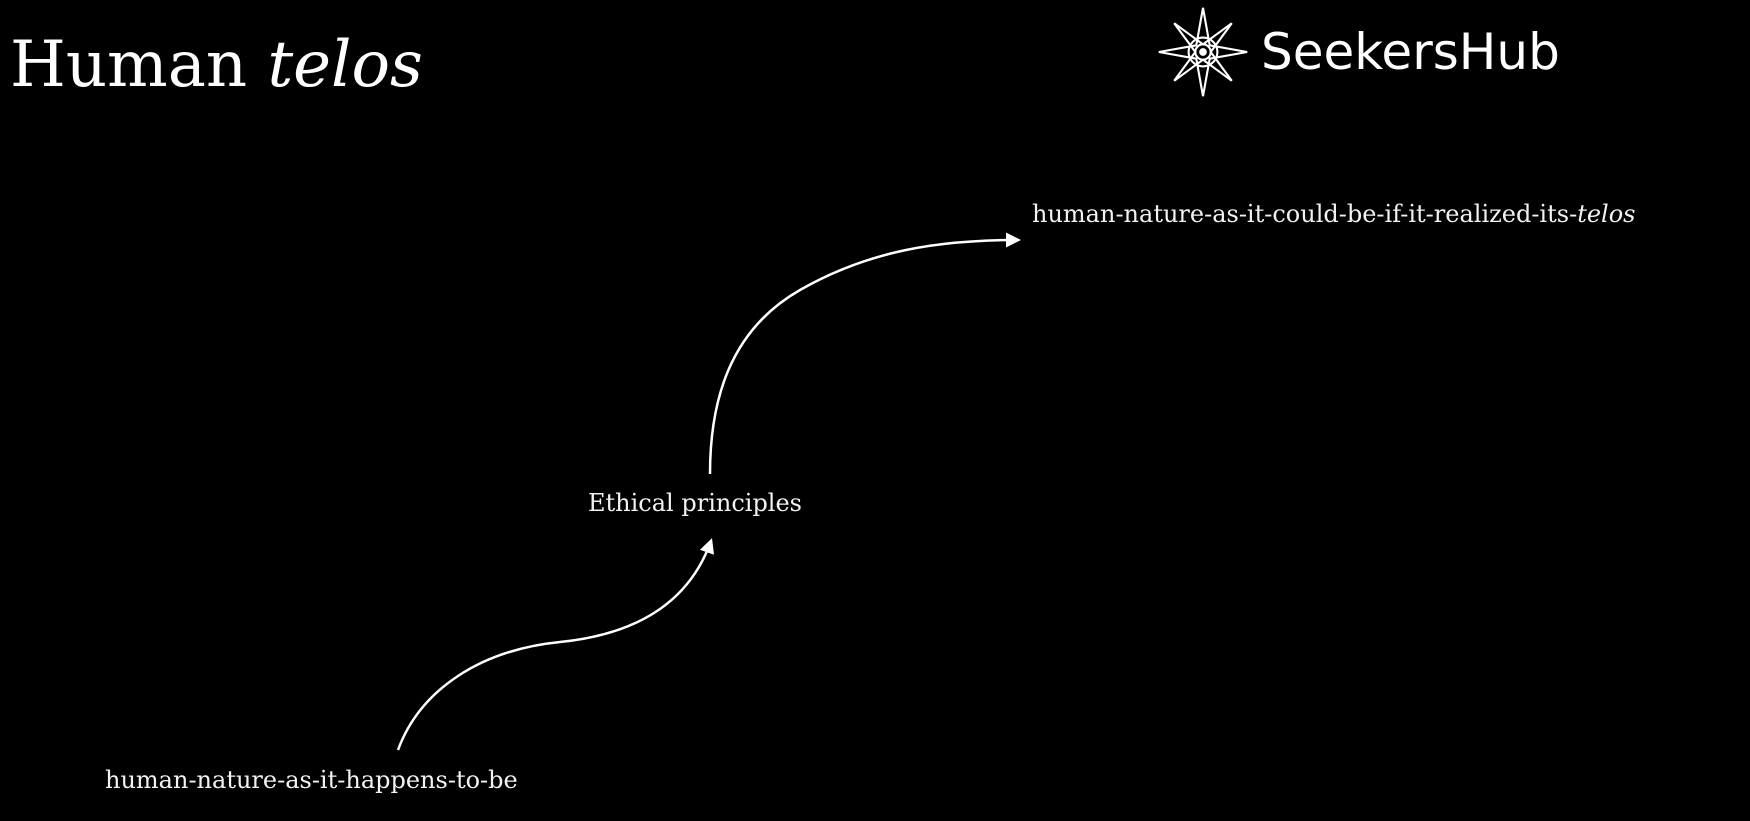 The image size is (1750, 821). What do you see at coordinates (311, 780) in the screenshot?
I see `node-start-label: human-nature-as-it-happens-to-be` at bounding box center [311, 780].